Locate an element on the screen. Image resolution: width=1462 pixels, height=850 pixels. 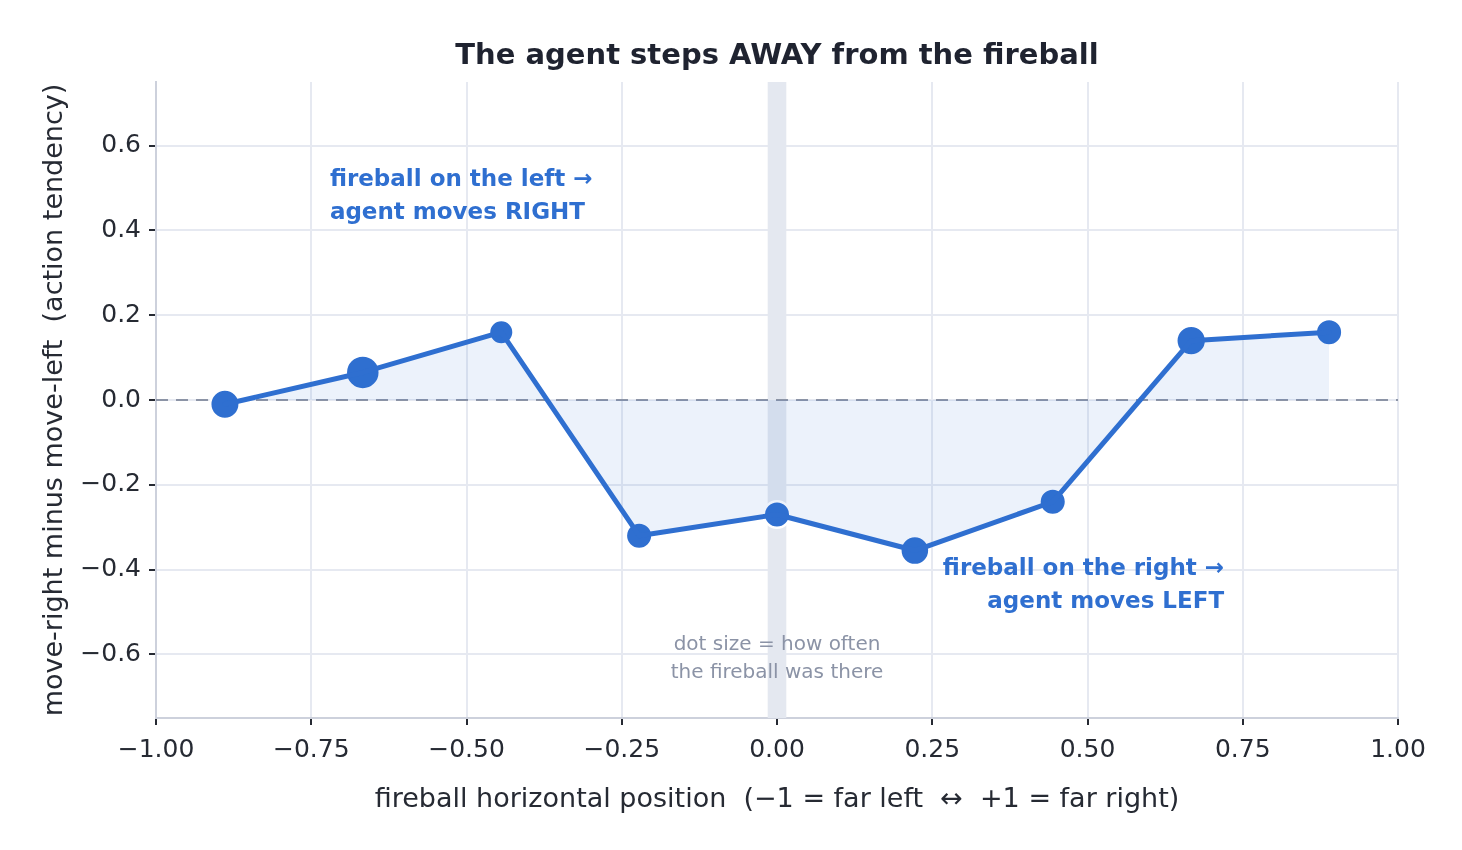
x-axis-title: fireball horizontal position (−1 = far left ↔ +1 = far right) is located at coordinates (777, 797).